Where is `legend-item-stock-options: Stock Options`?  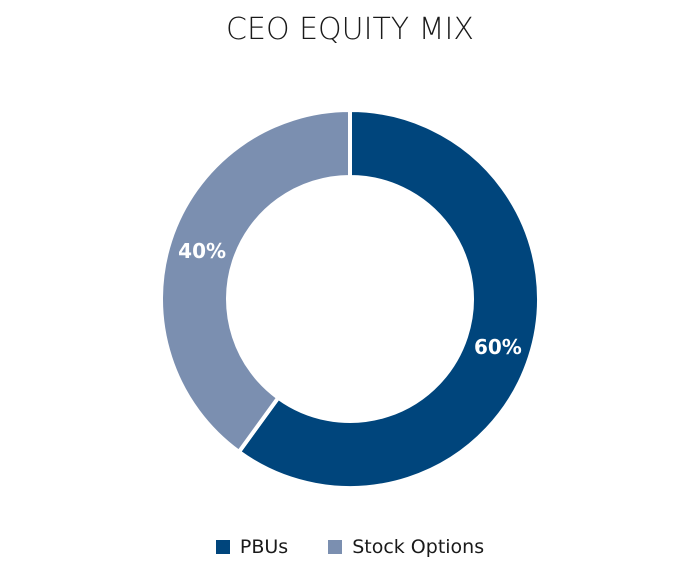 legend-item-stock-options: Stock Options is located at coordinates (406, 547).